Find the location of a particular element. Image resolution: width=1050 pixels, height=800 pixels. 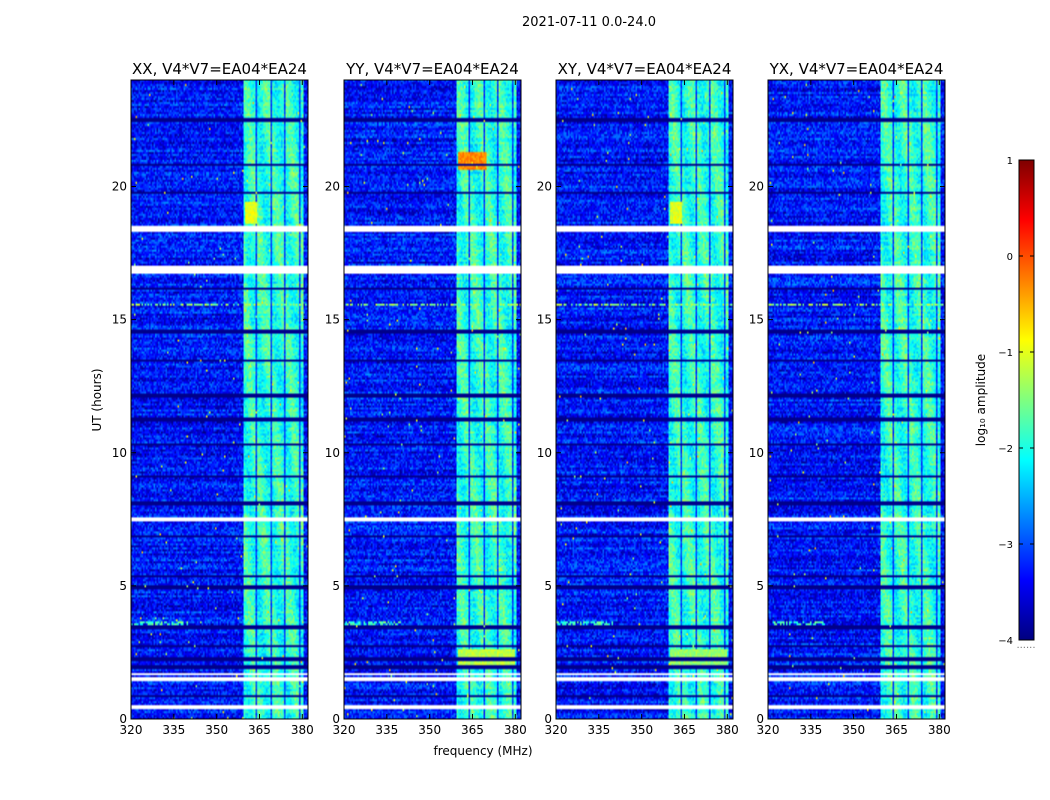

x-axis-label: frequency (MHz) is located at coordinates (482, 751).